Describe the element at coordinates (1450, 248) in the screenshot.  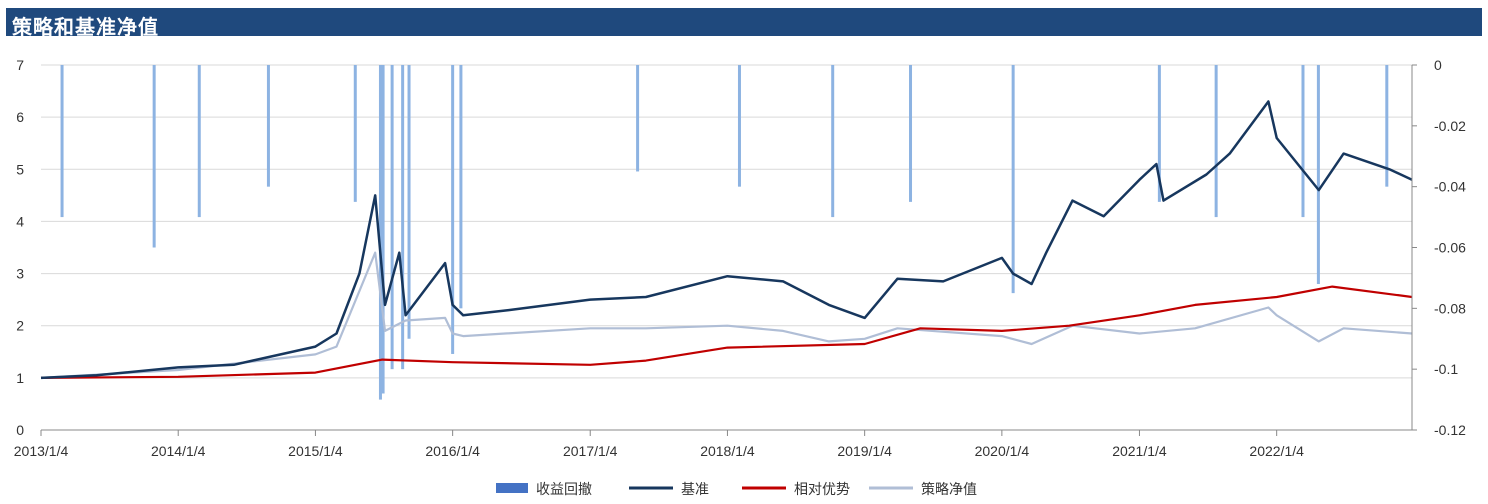
I see `y-right-tick-label: -0.06` at that location.